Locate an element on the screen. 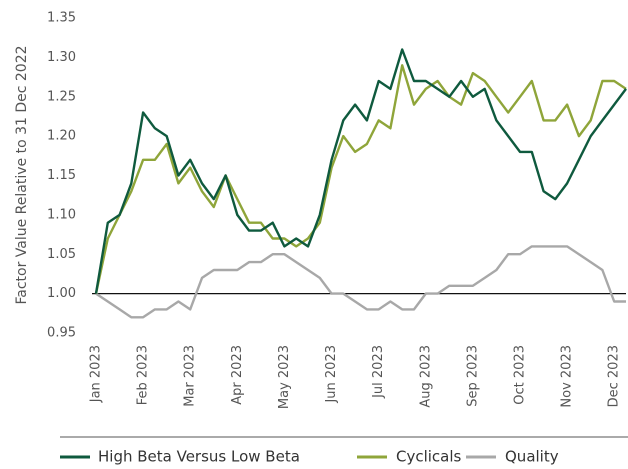 This screenshot has width=628, height=469. y-tick-label: 1.30 is located at coordinates (61, 57).